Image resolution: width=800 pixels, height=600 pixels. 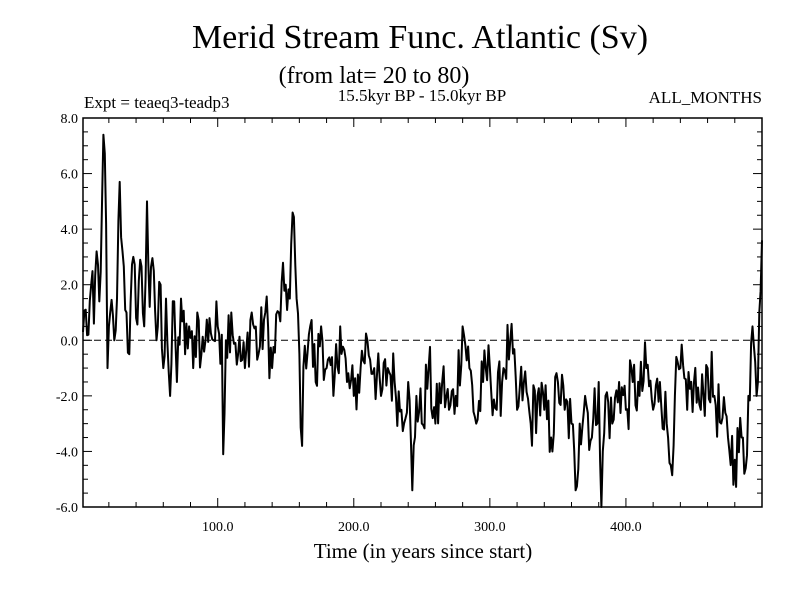 What do you see at coordinates (70, 230) in the screenshot?
I see `y-tick-label: 4.0` at bounding box center [70, 230].